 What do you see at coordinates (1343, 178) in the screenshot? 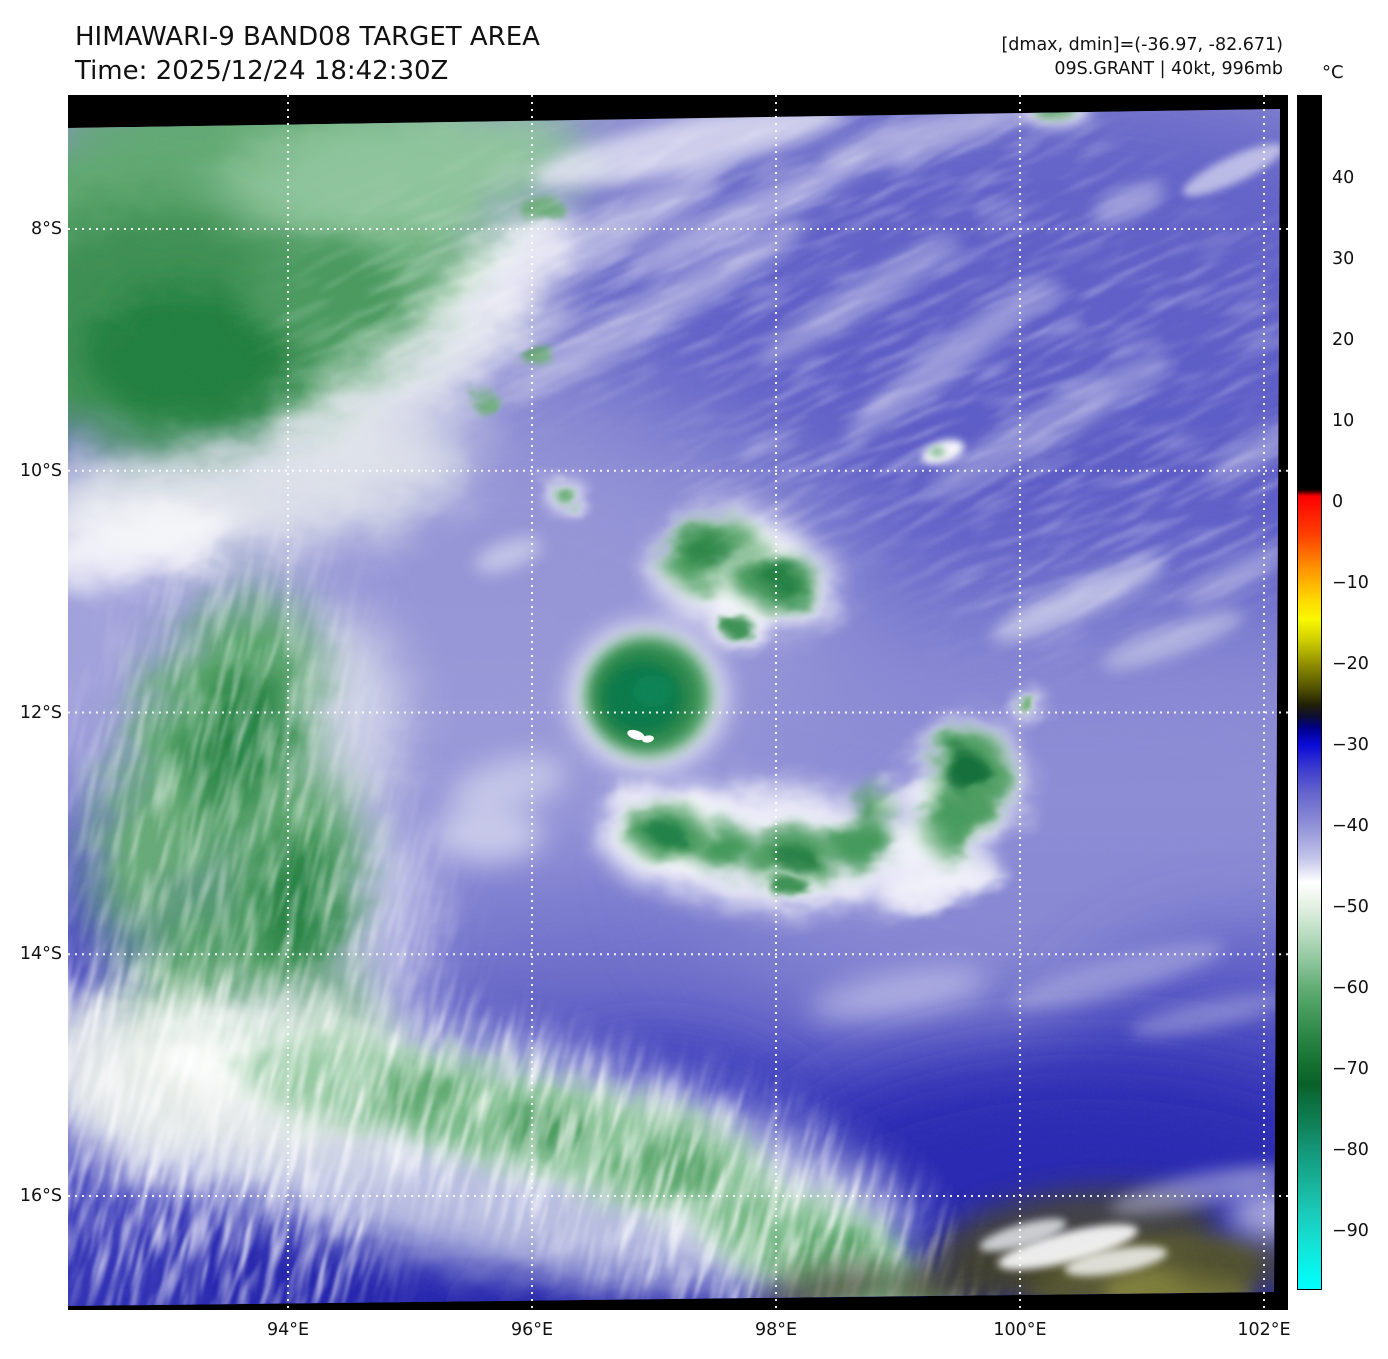
I see `colorbar-tick-label: 40` at bounding box center [1343, 178].